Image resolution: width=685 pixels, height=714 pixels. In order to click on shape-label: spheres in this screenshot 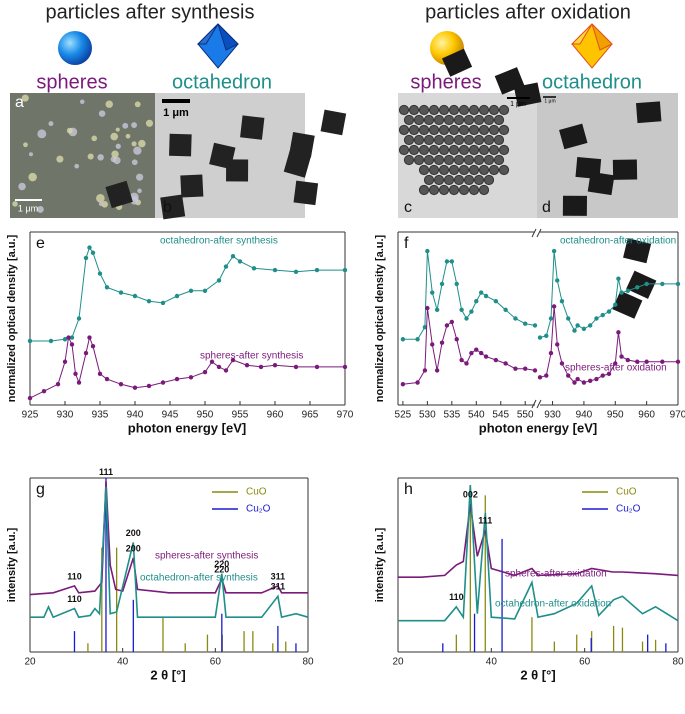, I will do `click(71, 82)`.